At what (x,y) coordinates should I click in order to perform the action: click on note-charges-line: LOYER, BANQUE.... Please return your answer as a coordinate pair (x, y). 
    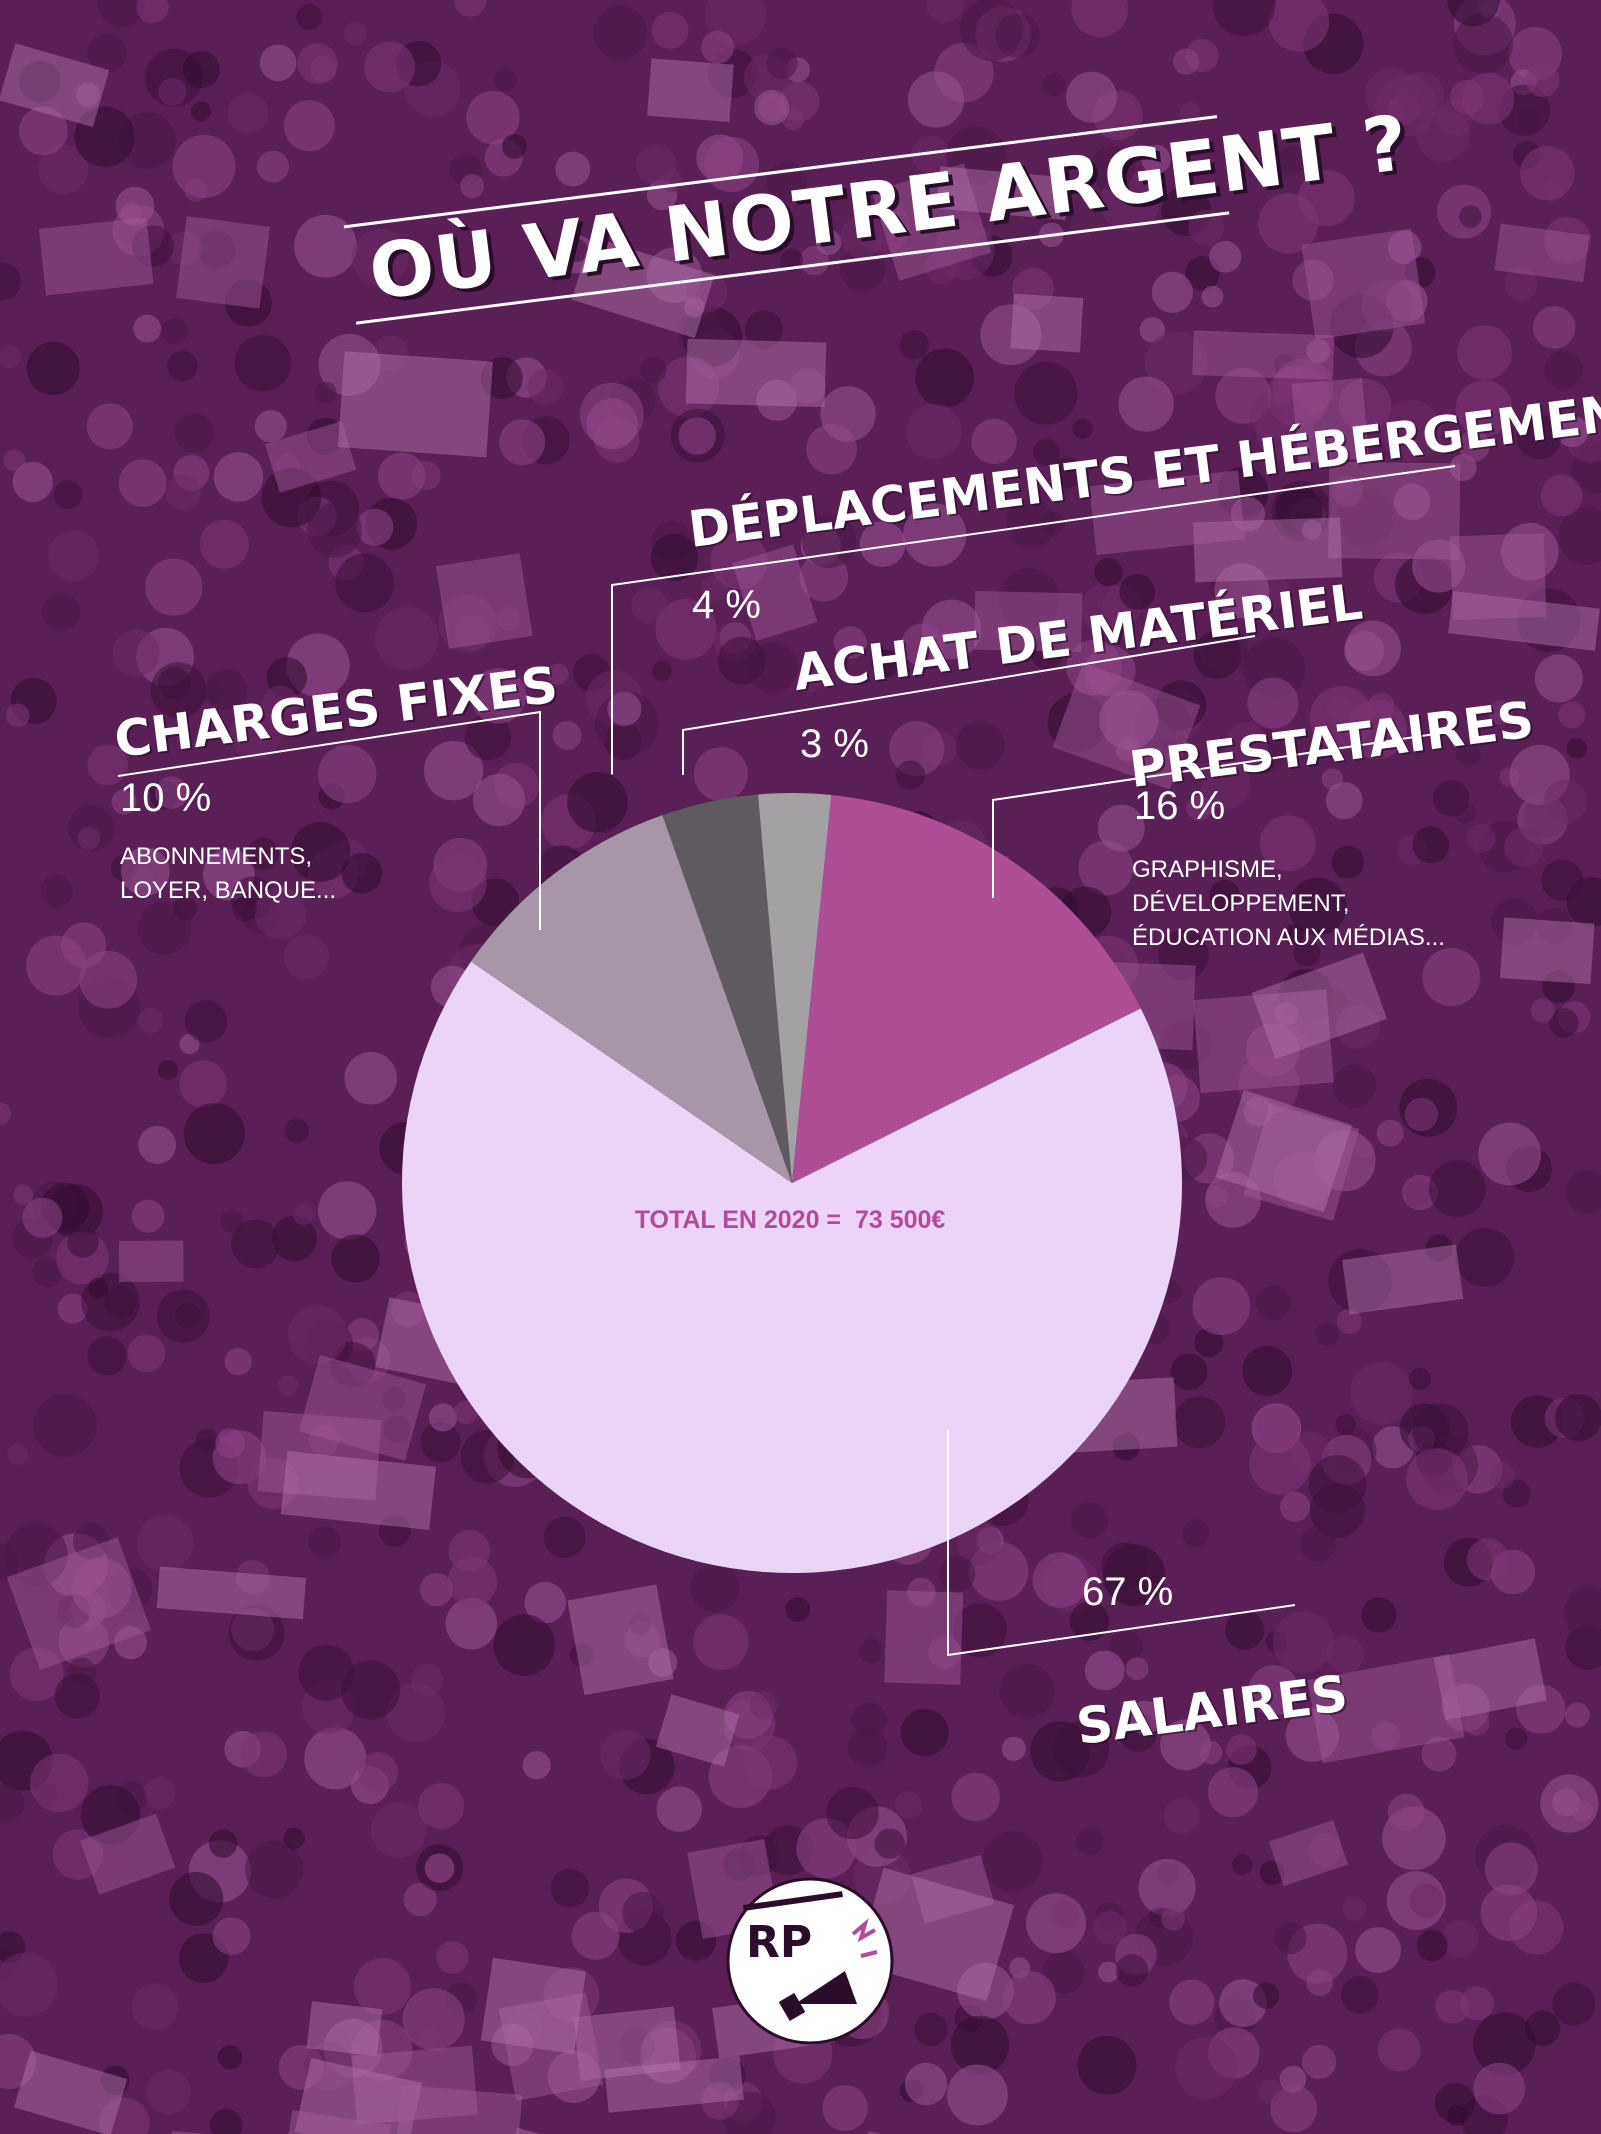
    Looking at the image, I should click on (228, 890).